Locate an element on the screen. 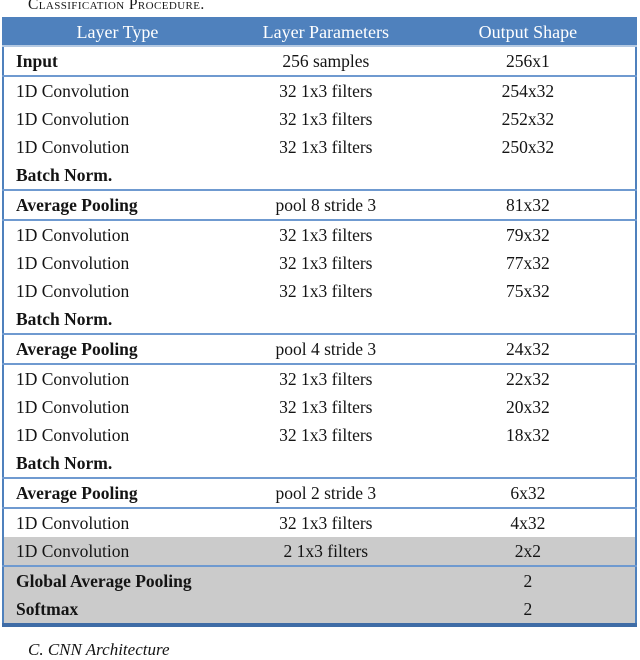  layer-parameters-cell: pool 8 stride 3 is located at coordinates (325, 205).